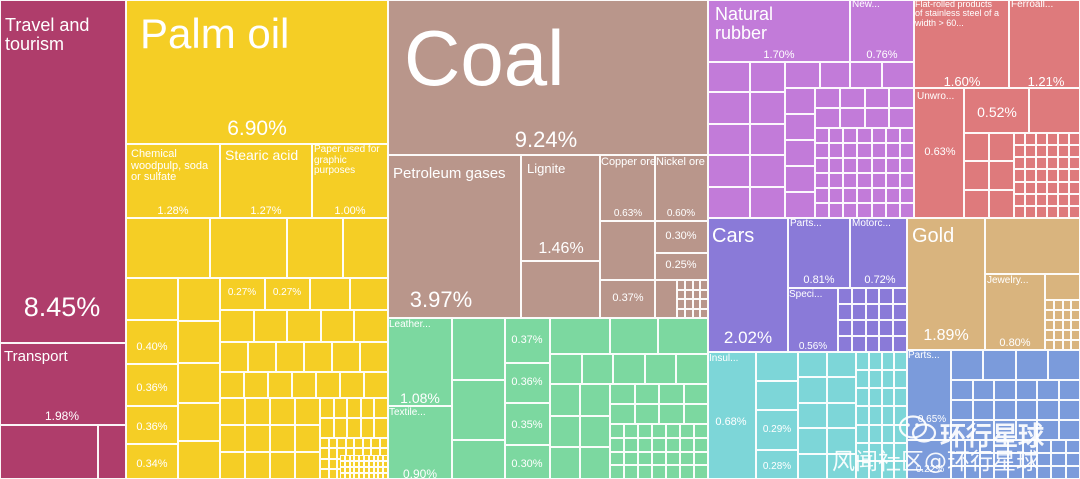 The image size is (1080, 479). What do you see at coordinates (813, 320) in the screenshot?
I see `speci-tile` at bounding box center [813, 320].